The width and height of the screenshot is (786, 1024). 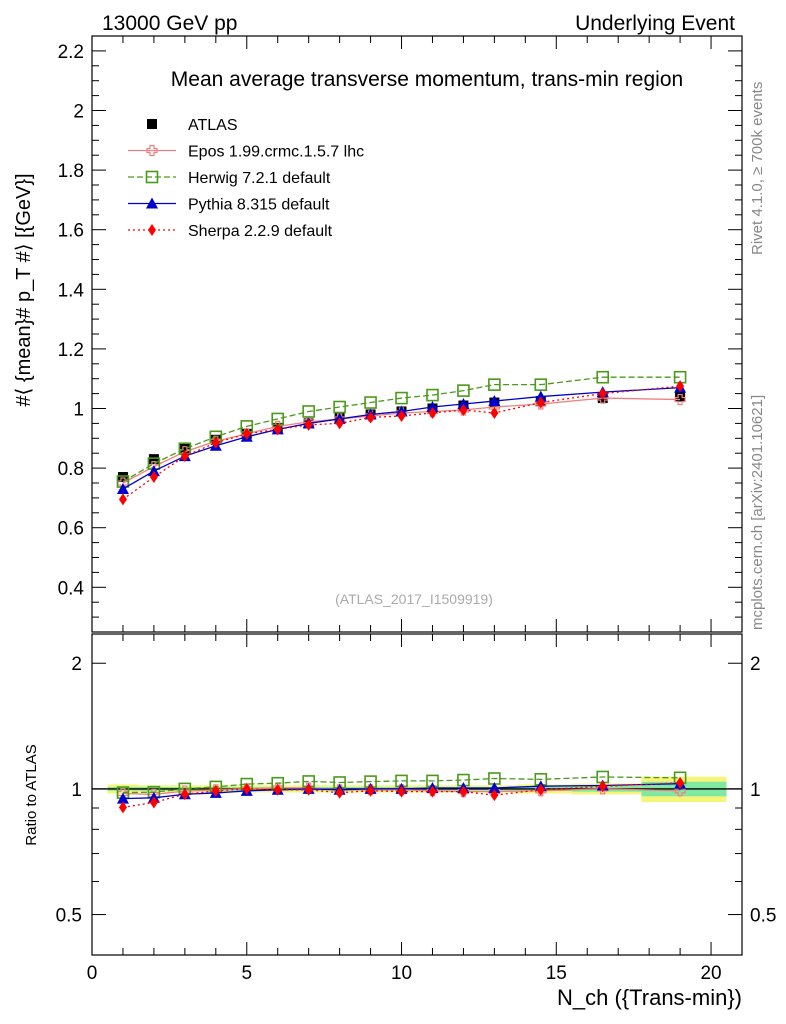 I want to click on legend-label-atlas: ATLAS, so click(x=213, y=125).